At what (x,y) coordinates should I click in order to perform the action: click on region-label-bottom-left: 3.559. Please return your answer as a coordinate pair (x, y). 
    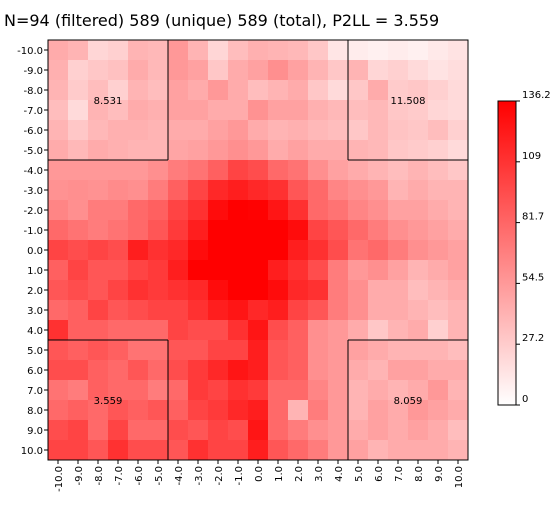
    Looking at the image, I should click on (108, 401).